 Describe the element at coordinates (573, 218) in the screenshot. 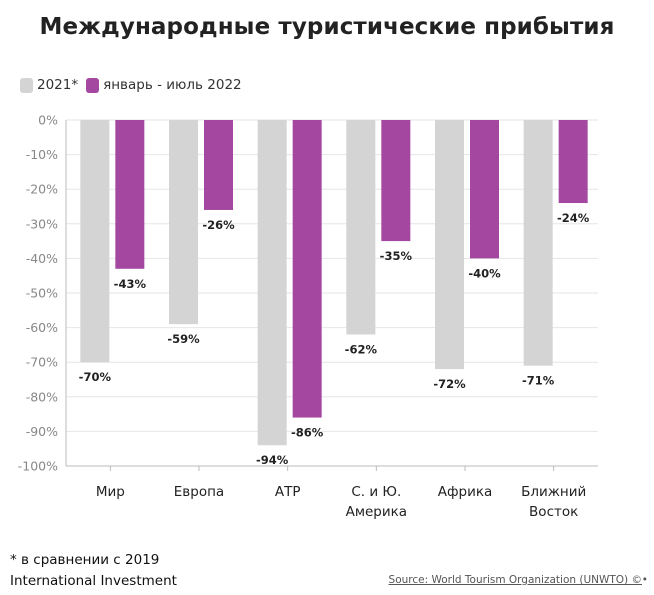

I see `data-label: -24%` at that location.